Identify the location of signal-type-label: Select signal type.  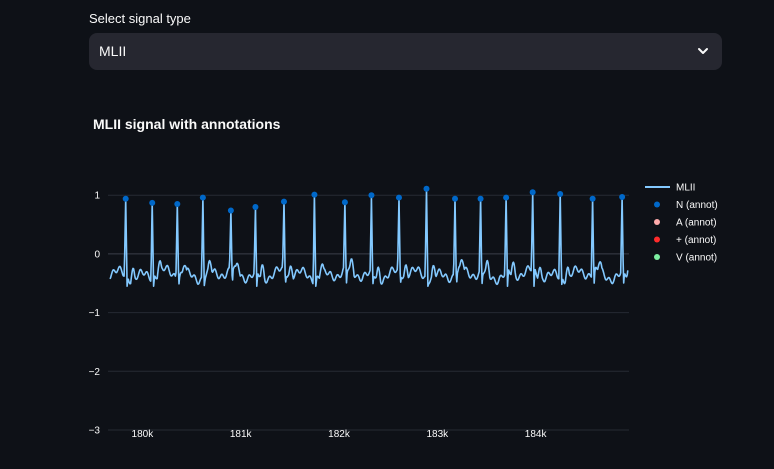
(140, 18).